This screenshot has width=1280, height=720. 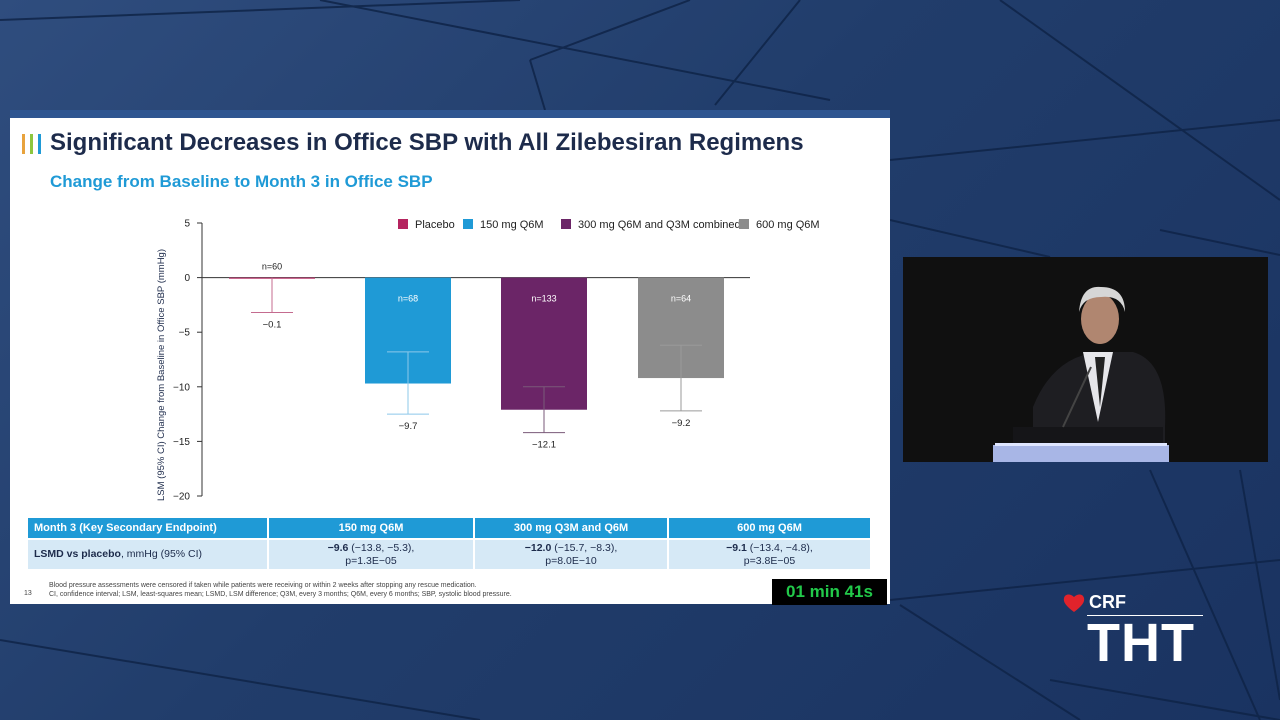 What do you see at coordinates (181, 387) in the screenshot?
I see `y-tick-label: −10` at bounding box center [181, 387].